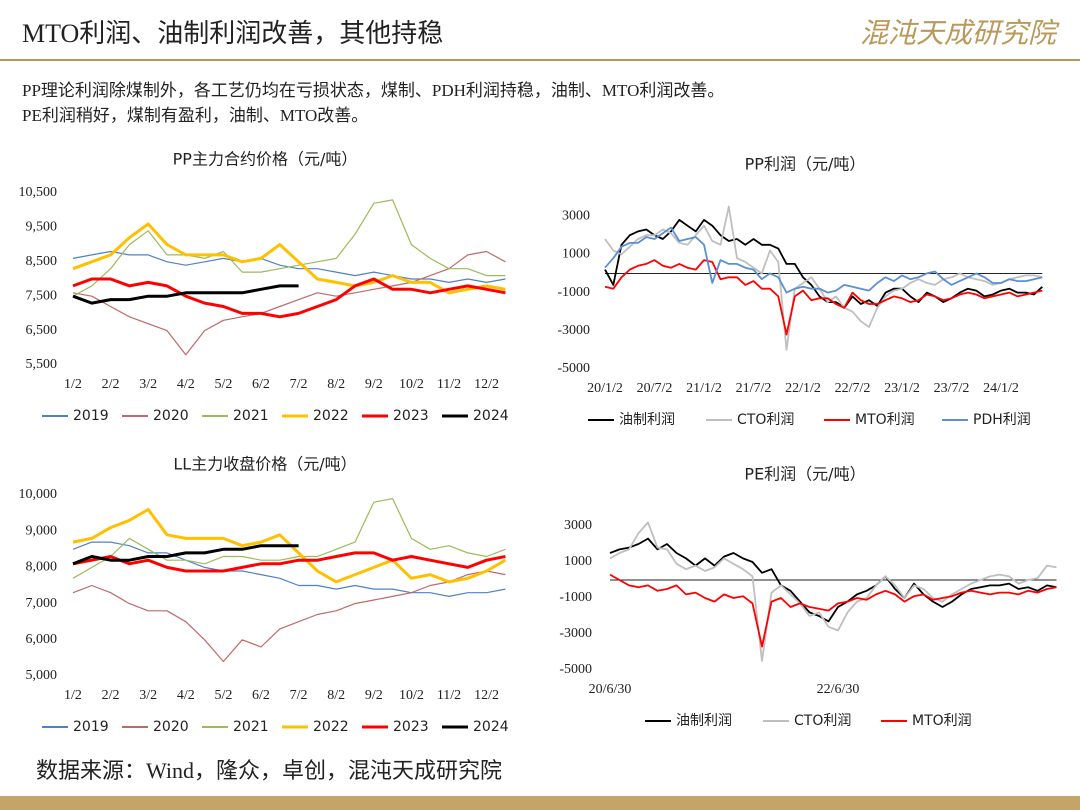  Describe the element at coordinates (655, 388) in the screenshot. I see `x-tick-label: 20/7/2` at that location.